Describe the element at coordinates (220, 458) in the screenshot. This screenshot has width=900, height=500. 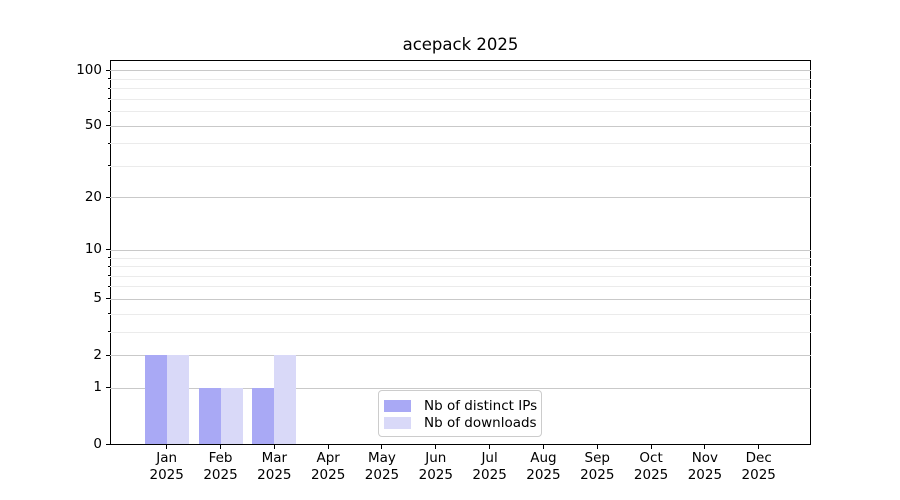
I see `x-tick-label-month: Feb` at that location.